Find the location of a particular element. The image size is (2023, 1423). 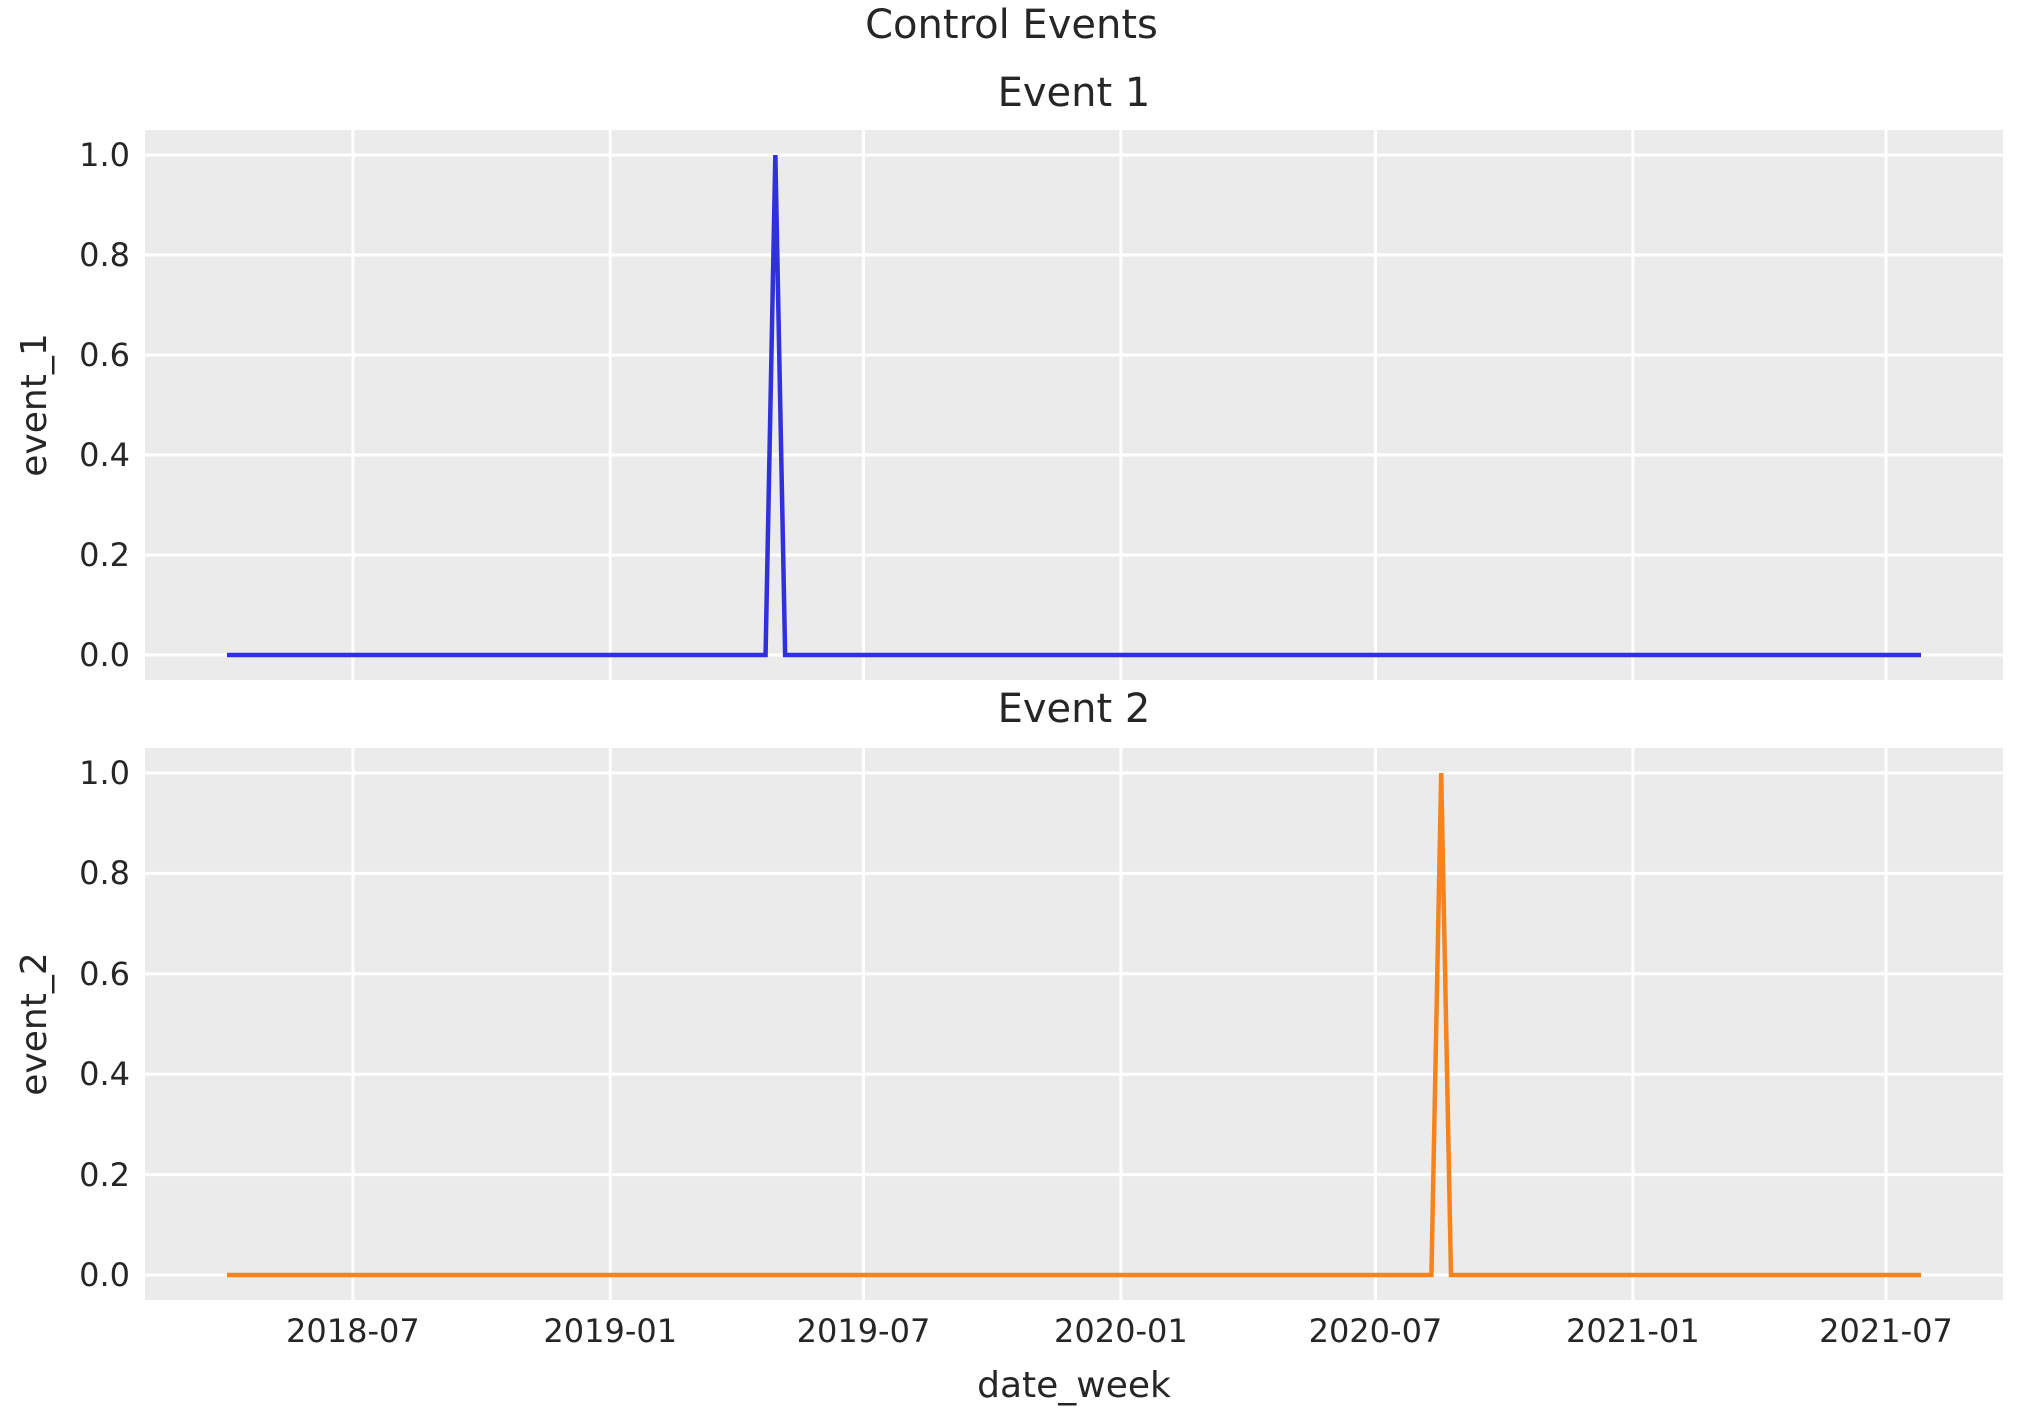

x-axis-label: date_week is located at coordinates (1074, 1385).